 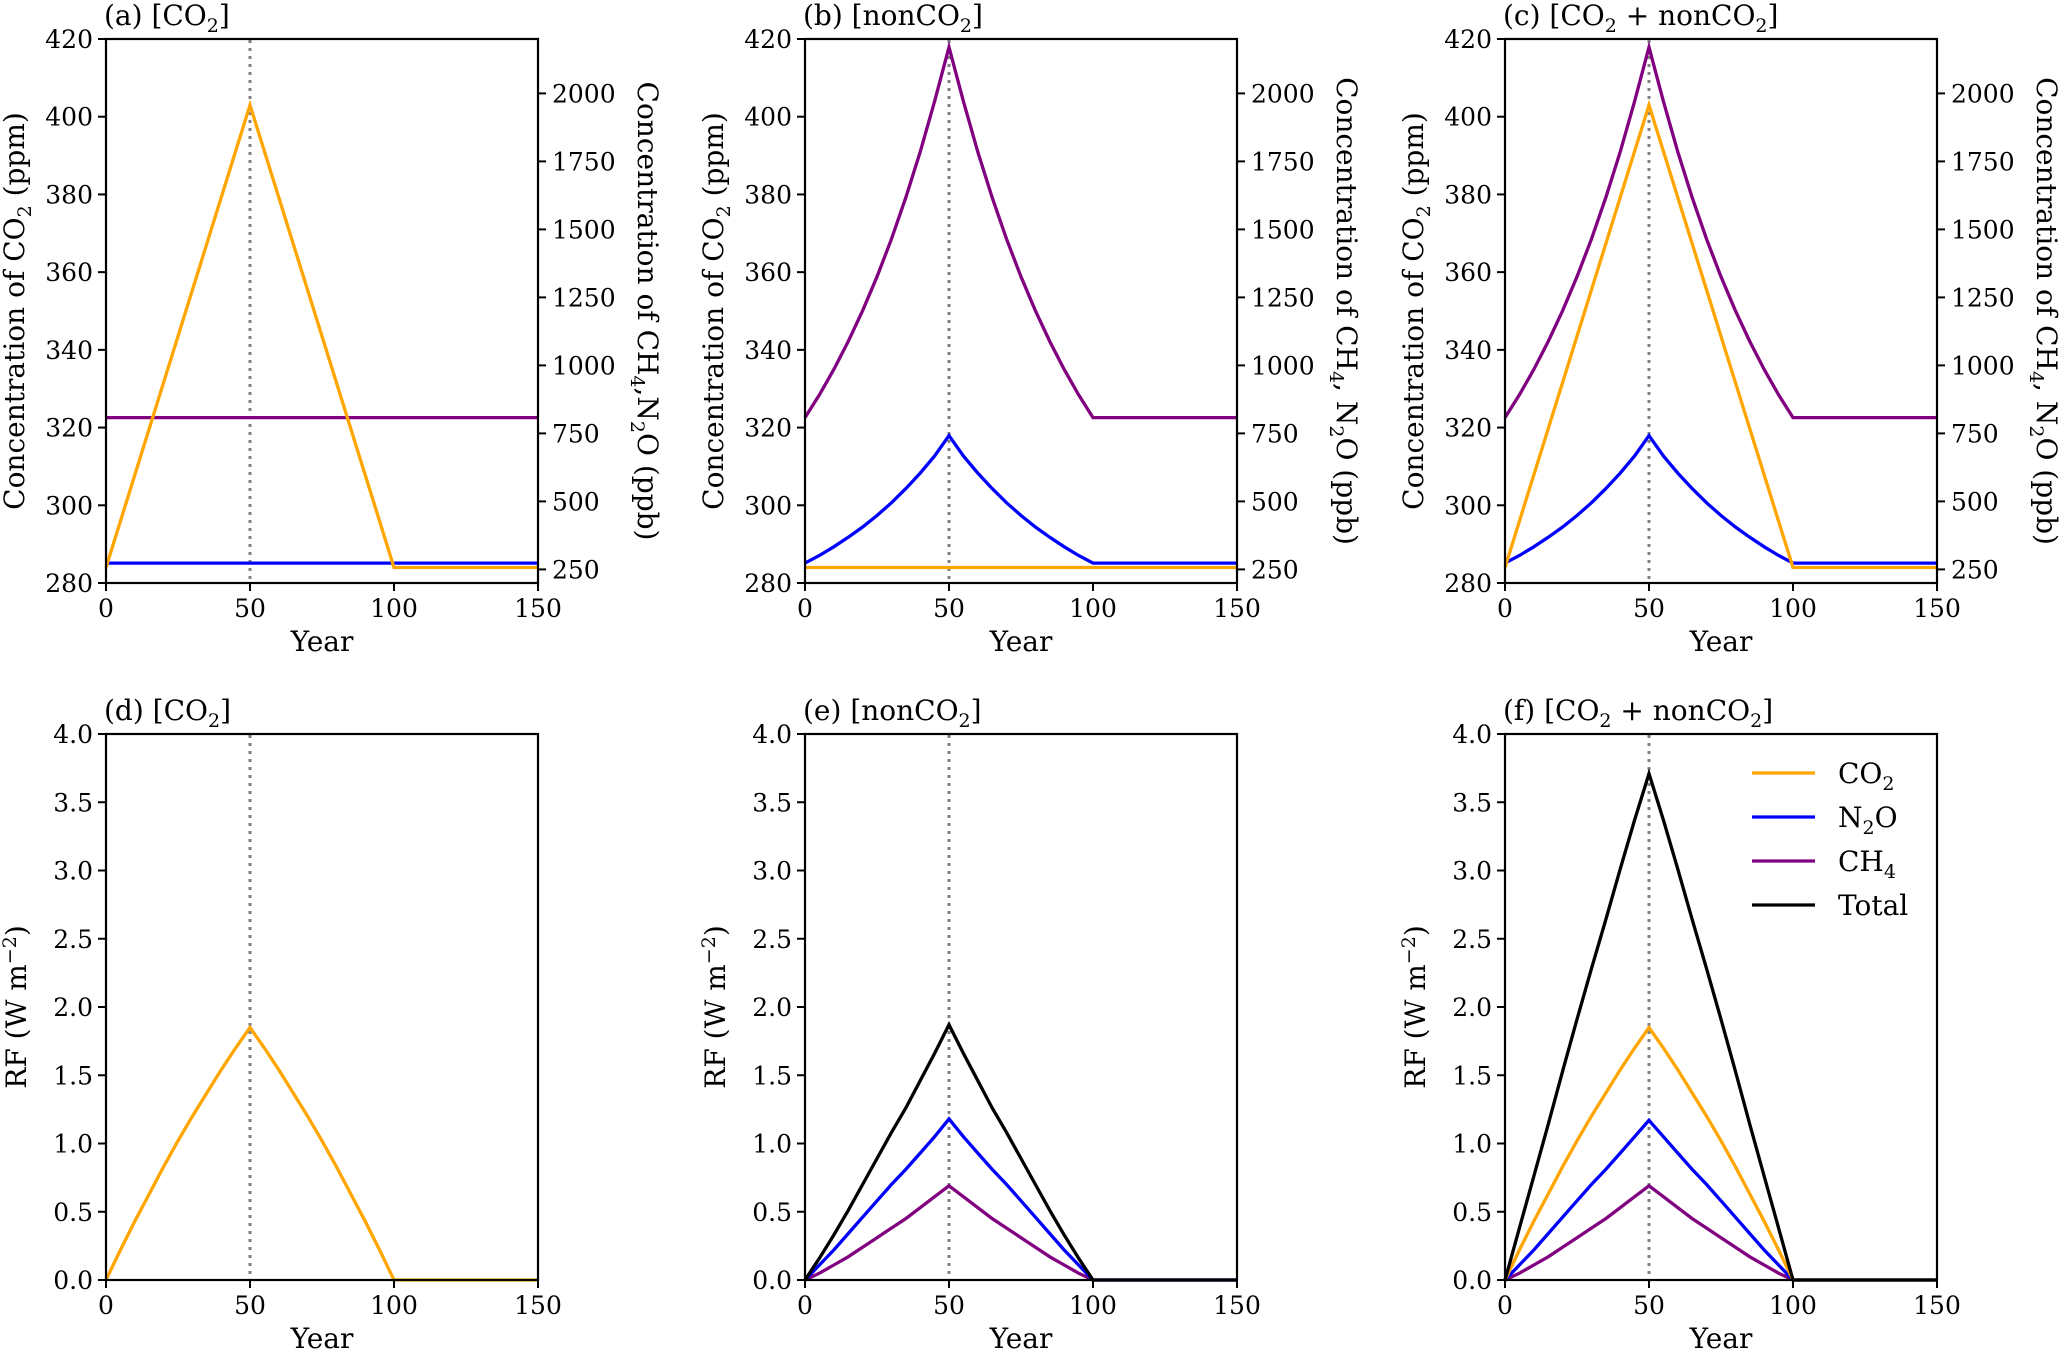 I want to click on text-part: O (ppb), so click(x=647, y=486).